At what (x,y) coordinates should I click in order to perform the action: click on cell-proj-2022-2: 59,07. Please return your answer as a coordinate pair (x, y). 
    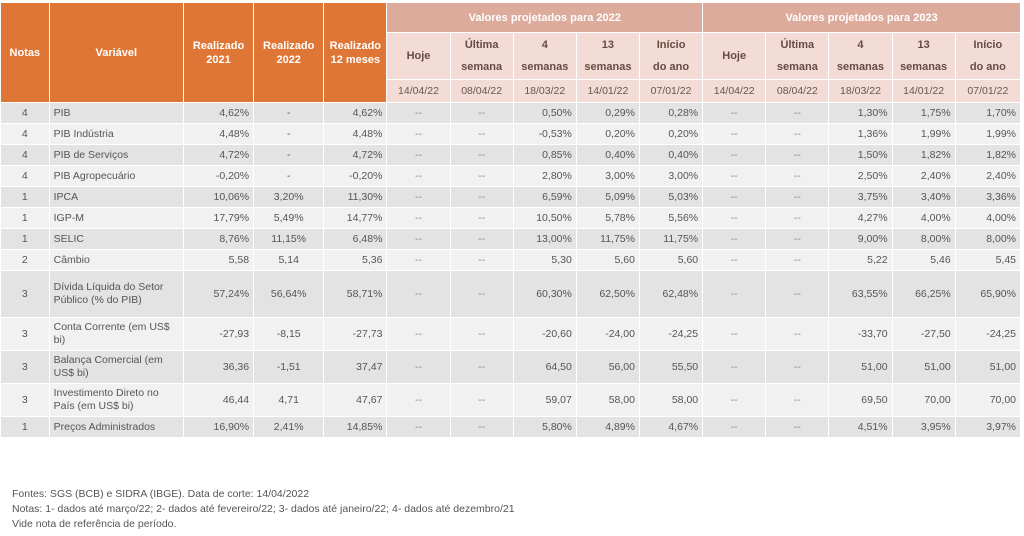
    Looking at the image, I should click on (545, 400).